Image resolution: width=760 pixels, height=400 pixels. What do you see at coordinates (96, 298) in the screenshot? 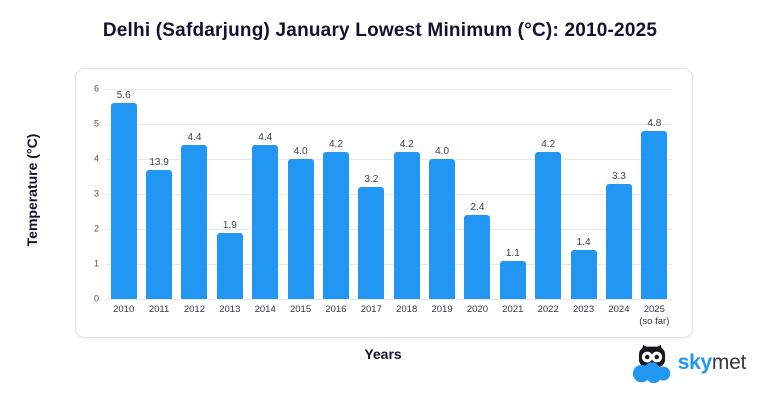
I see `y-tick-0: 0` at bounding box center [96, 298].